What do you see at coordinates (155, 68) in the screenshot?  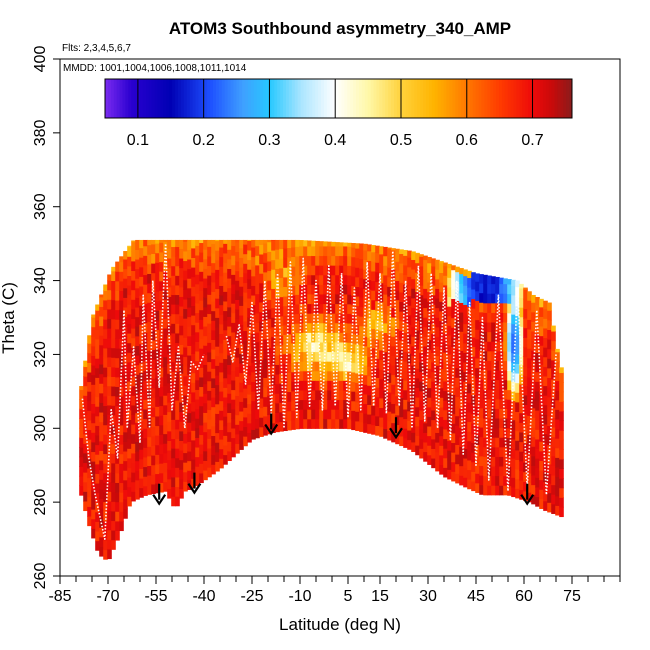 I see `dates-note: MMDD: 1001,1004,1006,1008,1011,1014` at bounding box center [155, 68].